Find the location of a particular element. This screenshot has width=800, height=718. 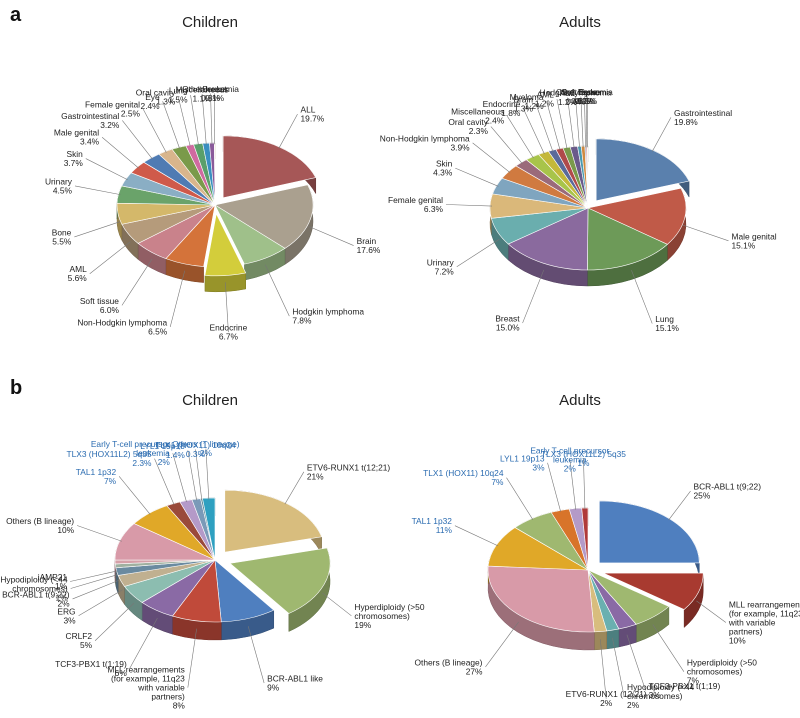

slice-lyl1-19p13-value: 3% is located at coordinates (538, 467).